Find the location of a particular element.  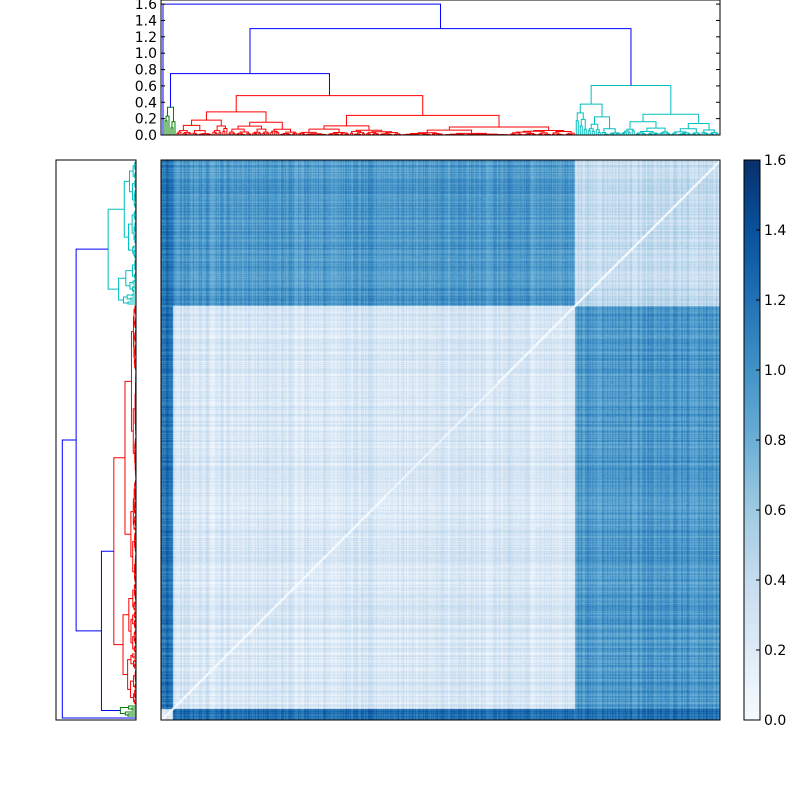

colorbar-tick-label: 1.4 is located at coordinates (775, 231).